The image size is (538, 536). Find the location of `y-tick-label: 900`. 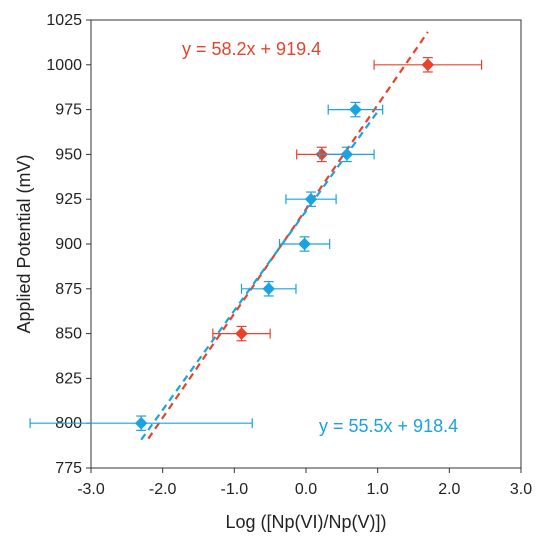

y-tick-label: 900 is located at coordinates (68, 244).